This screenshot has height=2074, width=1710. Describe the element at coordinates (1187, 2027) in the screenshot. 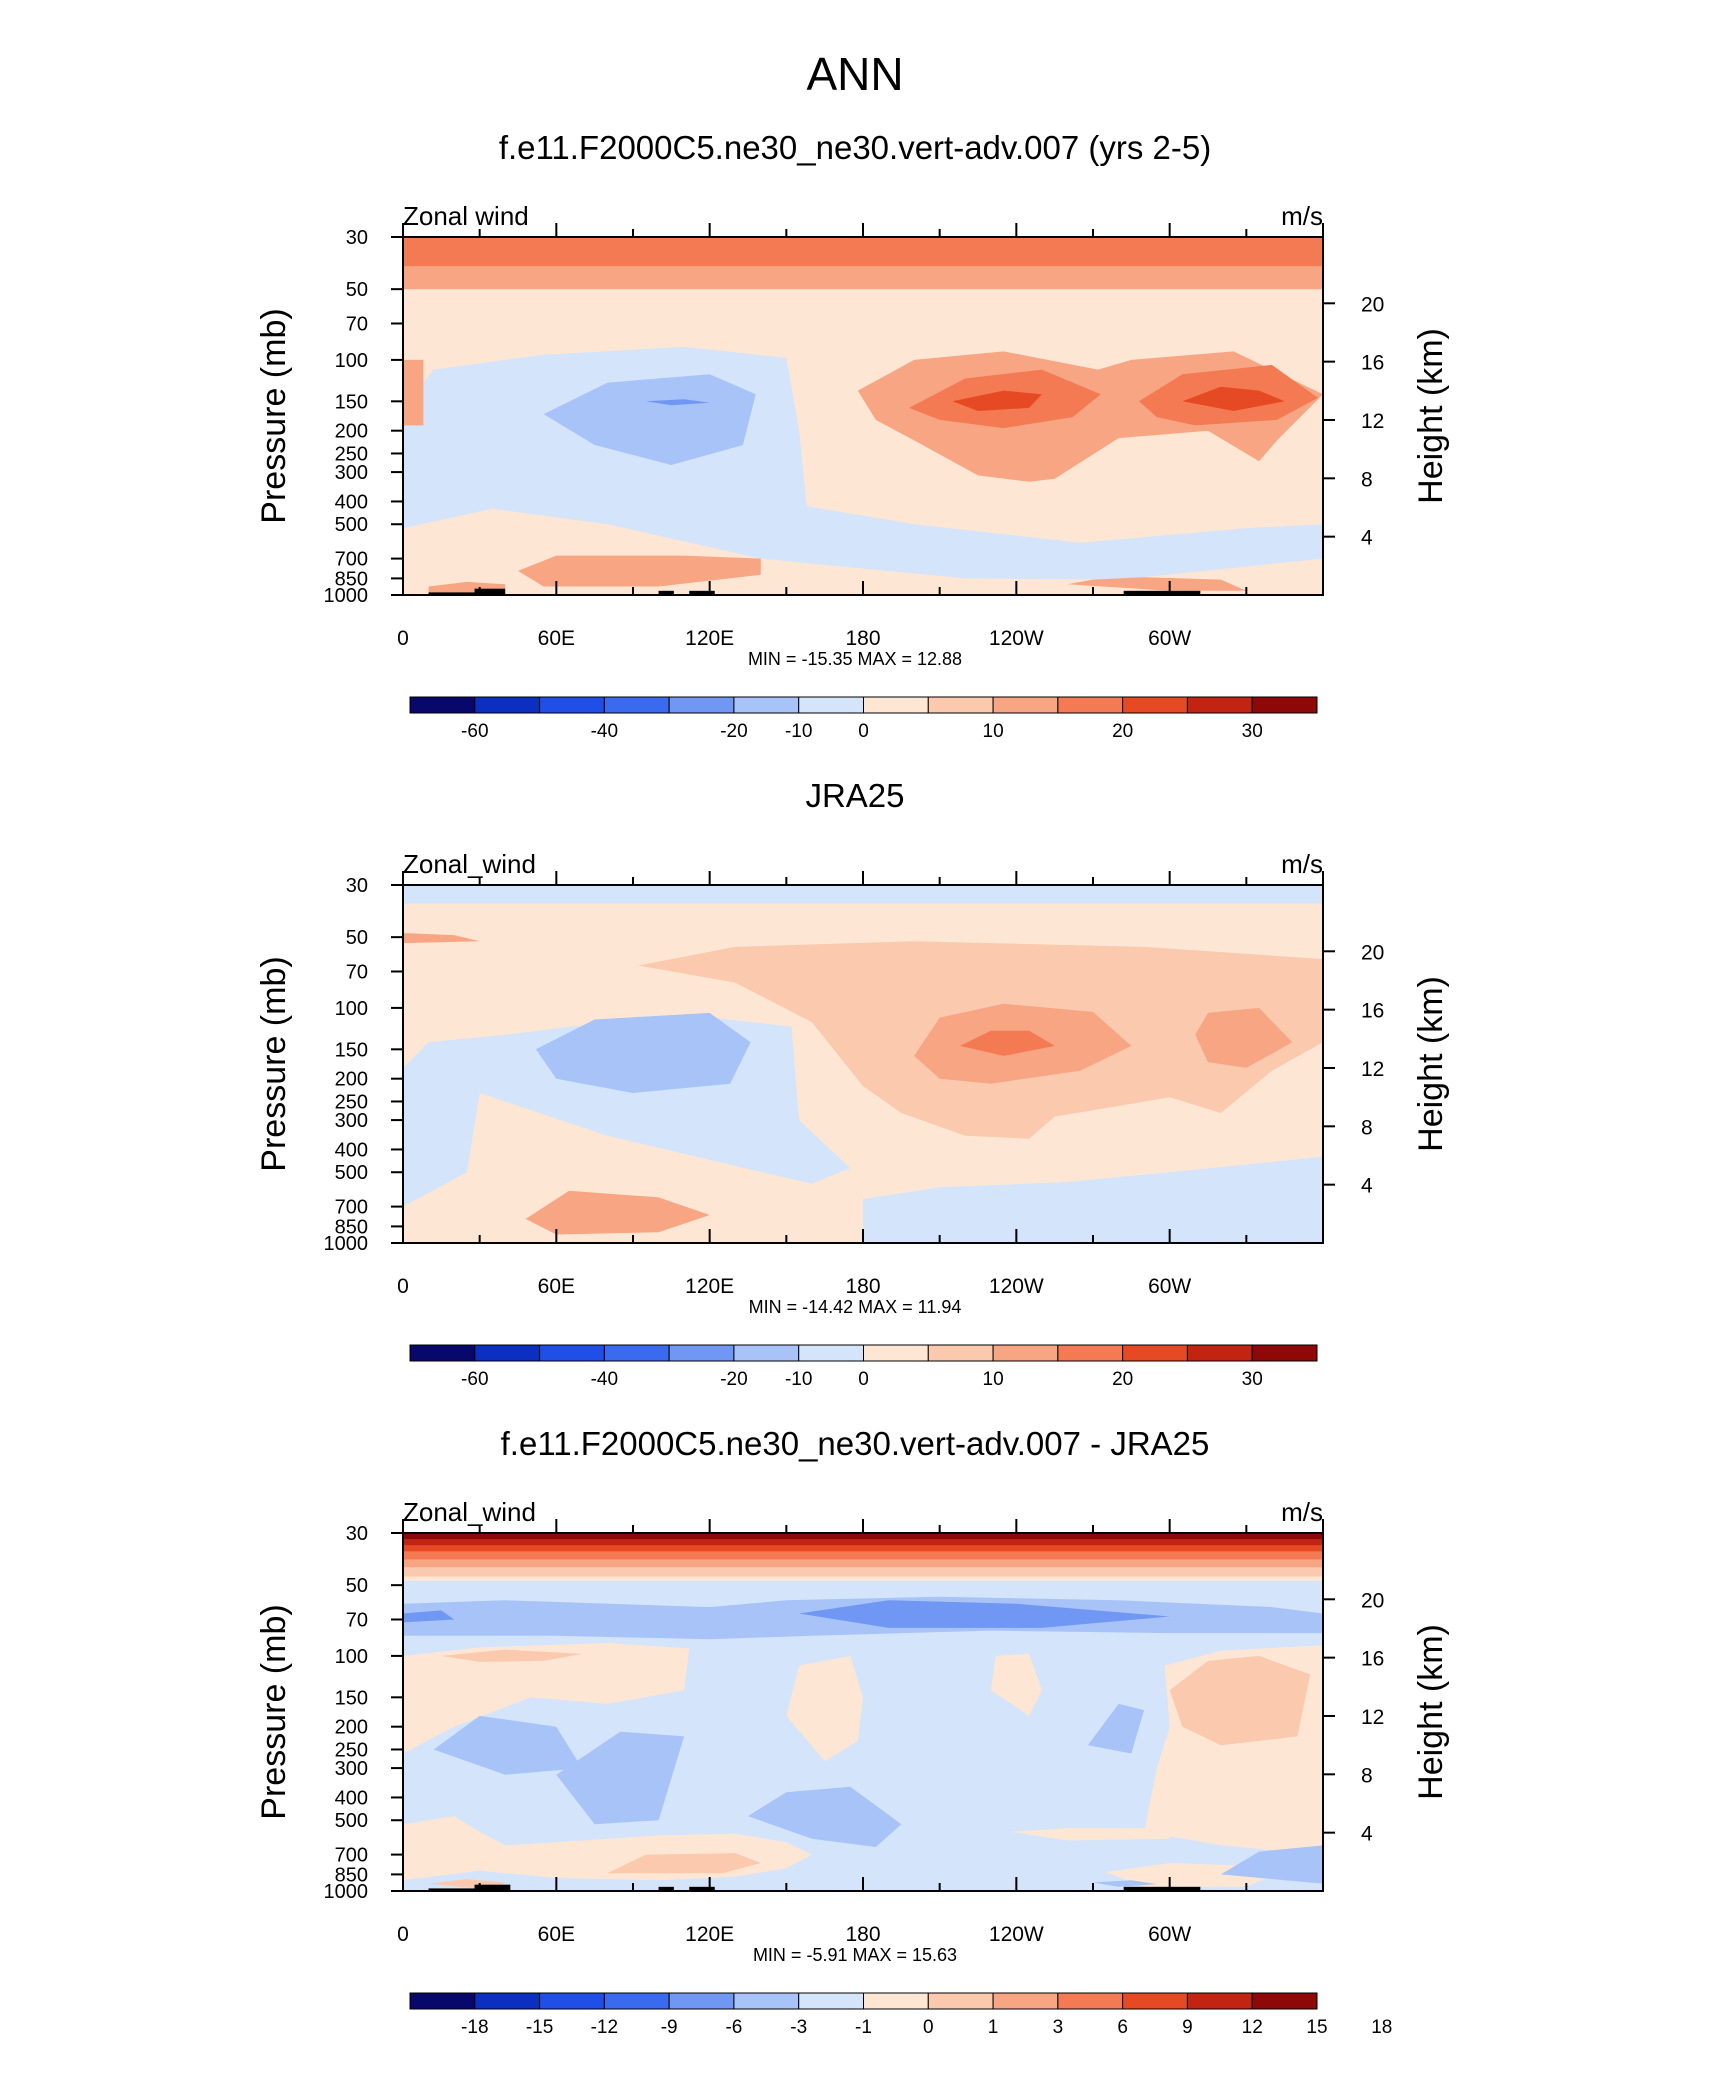

I see `colorbar-label: 9` at that location.